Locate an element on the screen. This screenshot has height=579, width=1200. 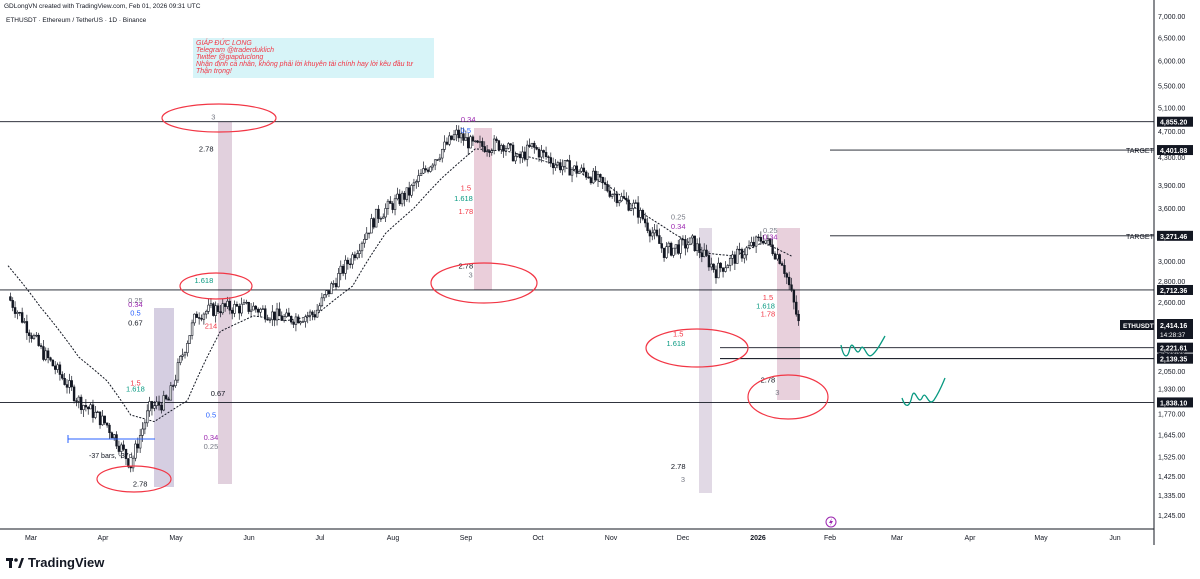
time-tick-label: Jul is located at coordinates (320, 538).